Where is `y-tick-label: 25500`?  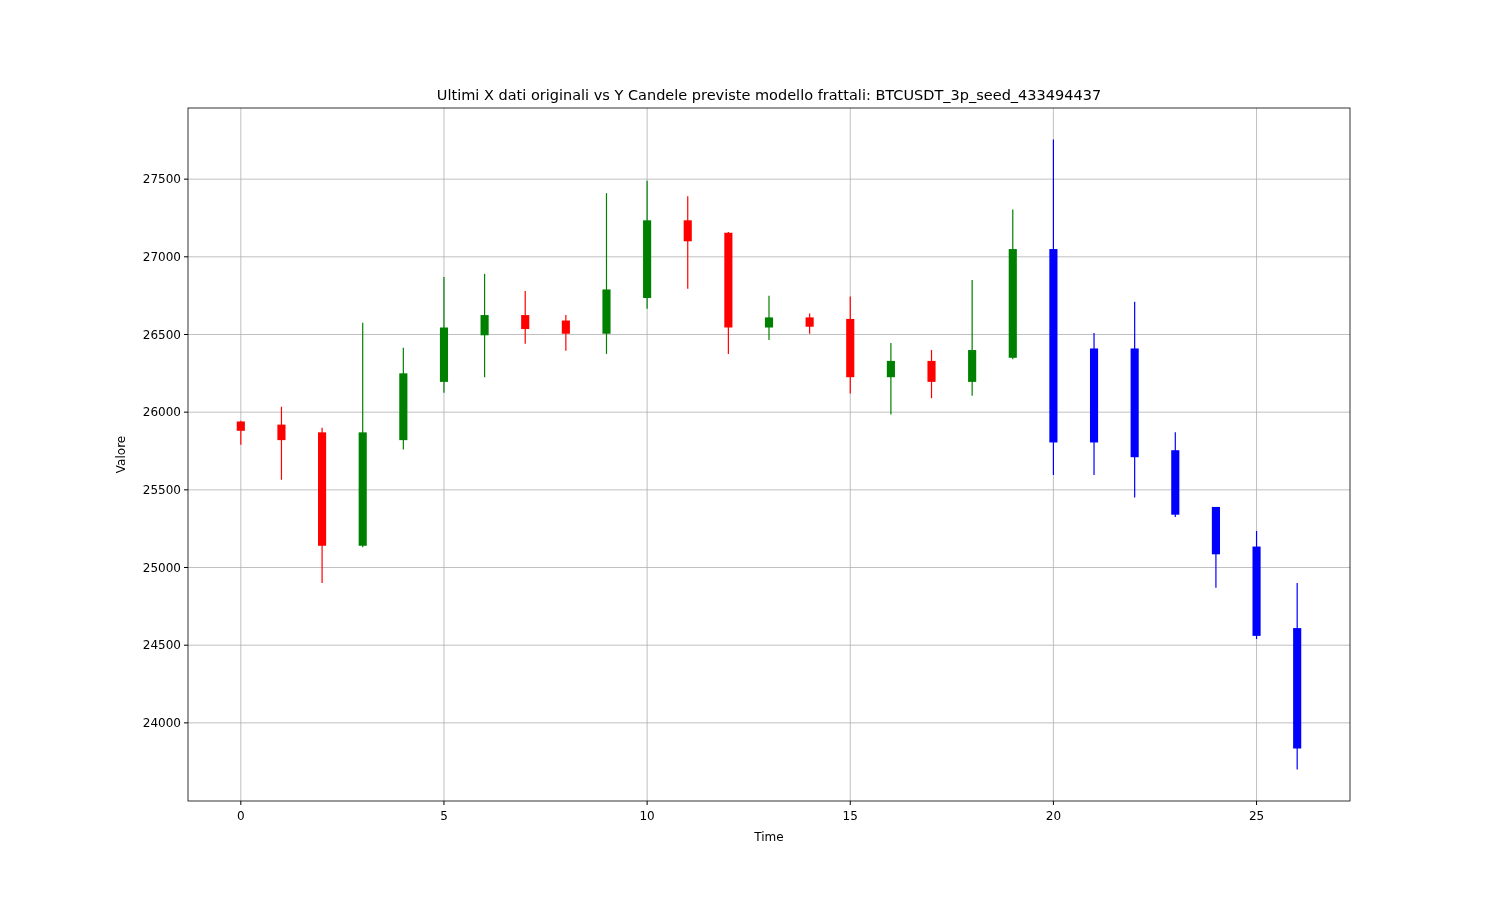 y-tick-label: 25500 is located at coordinates (161, 490).